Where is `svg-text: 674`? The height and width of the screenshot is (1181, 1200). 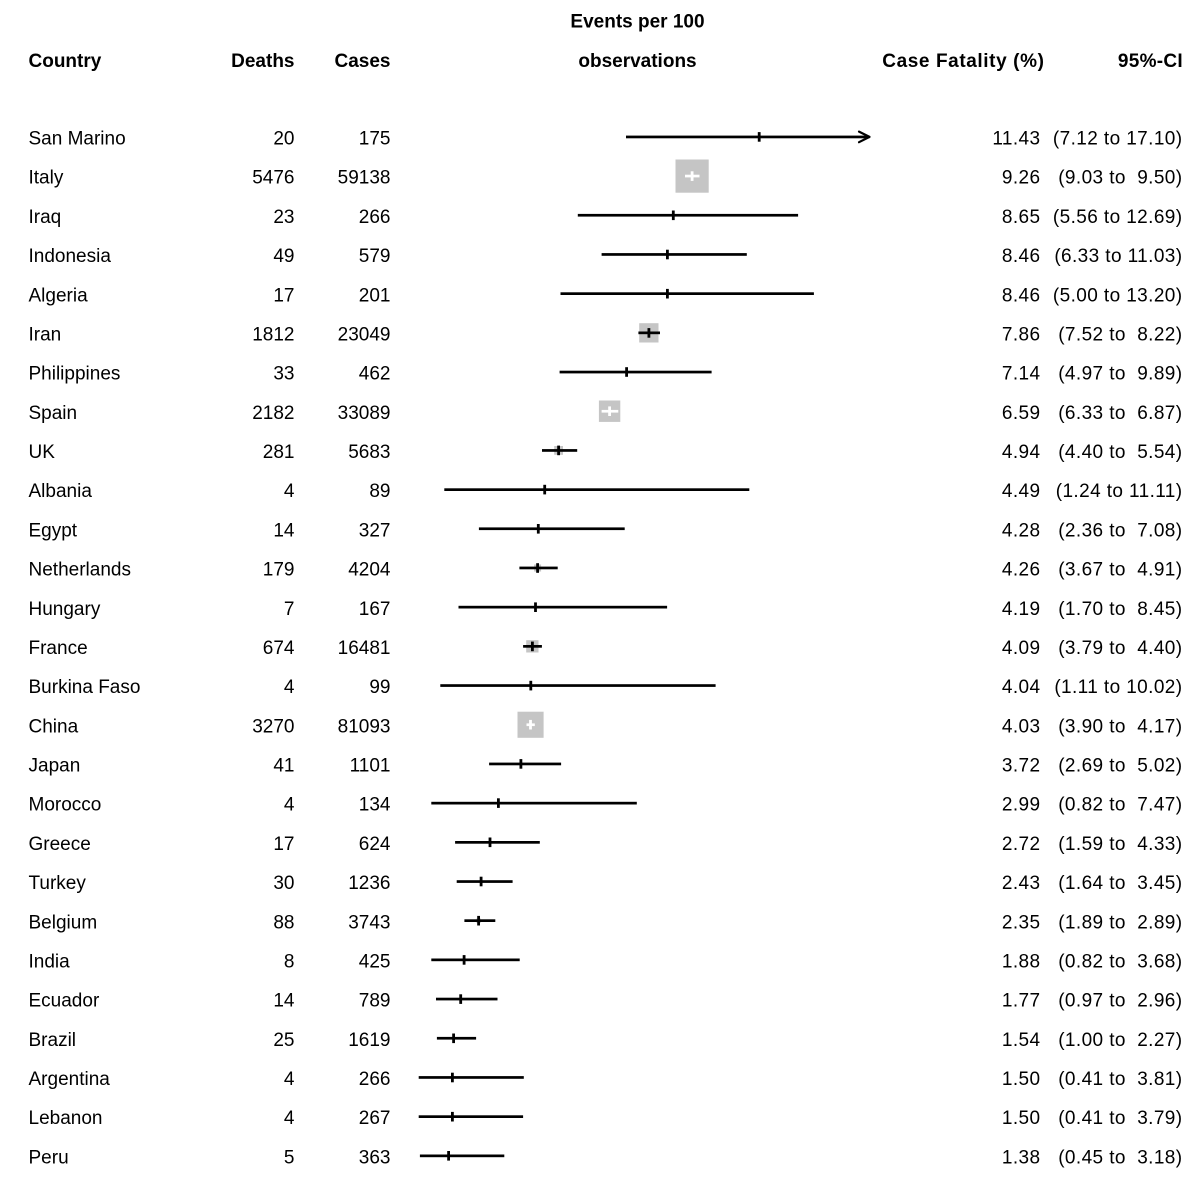 svg-text: 674 is located at coordinates (279, 648).